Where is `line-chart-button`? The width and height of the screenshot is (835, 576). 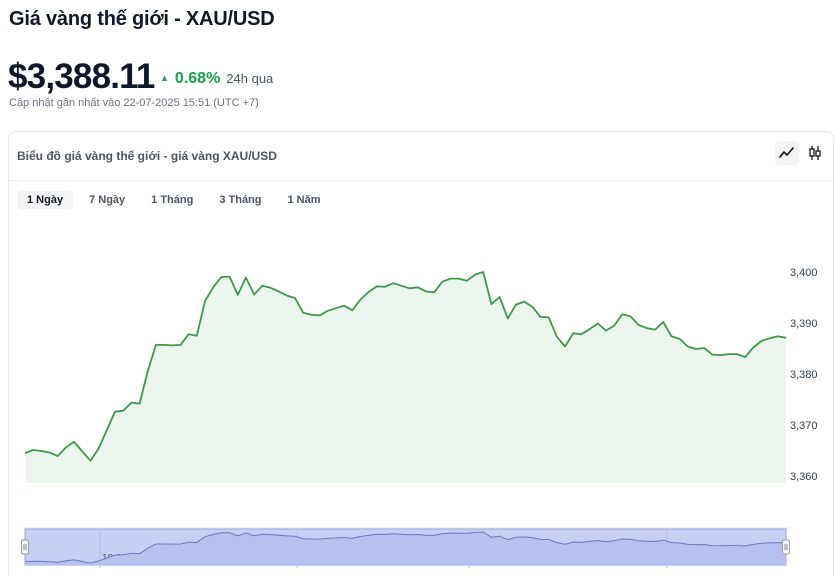
line-chart-button is located at coordinates (787, 153).